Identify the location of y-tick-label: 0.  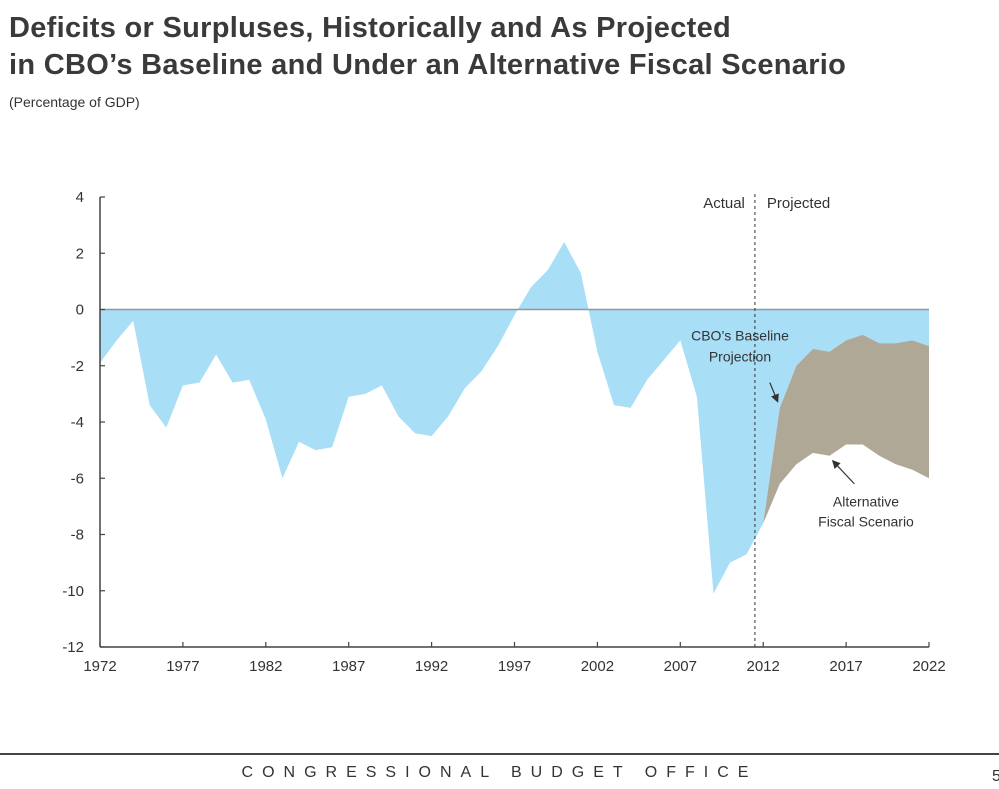
(80, 310).